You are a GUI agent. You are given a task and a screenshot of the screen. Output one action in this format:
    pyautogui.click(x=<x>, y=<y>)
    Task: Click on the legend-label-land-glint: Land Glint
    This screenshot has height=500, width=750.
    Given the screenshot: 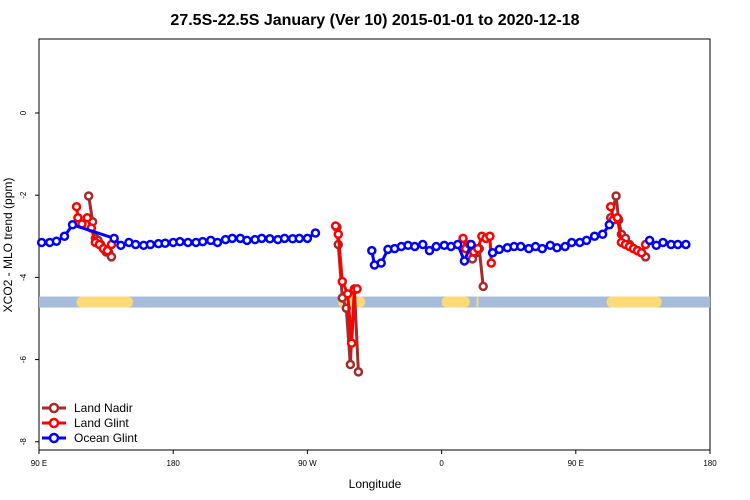 What is the action you would take?
    pyautogui.click(x=101, y=423)
    